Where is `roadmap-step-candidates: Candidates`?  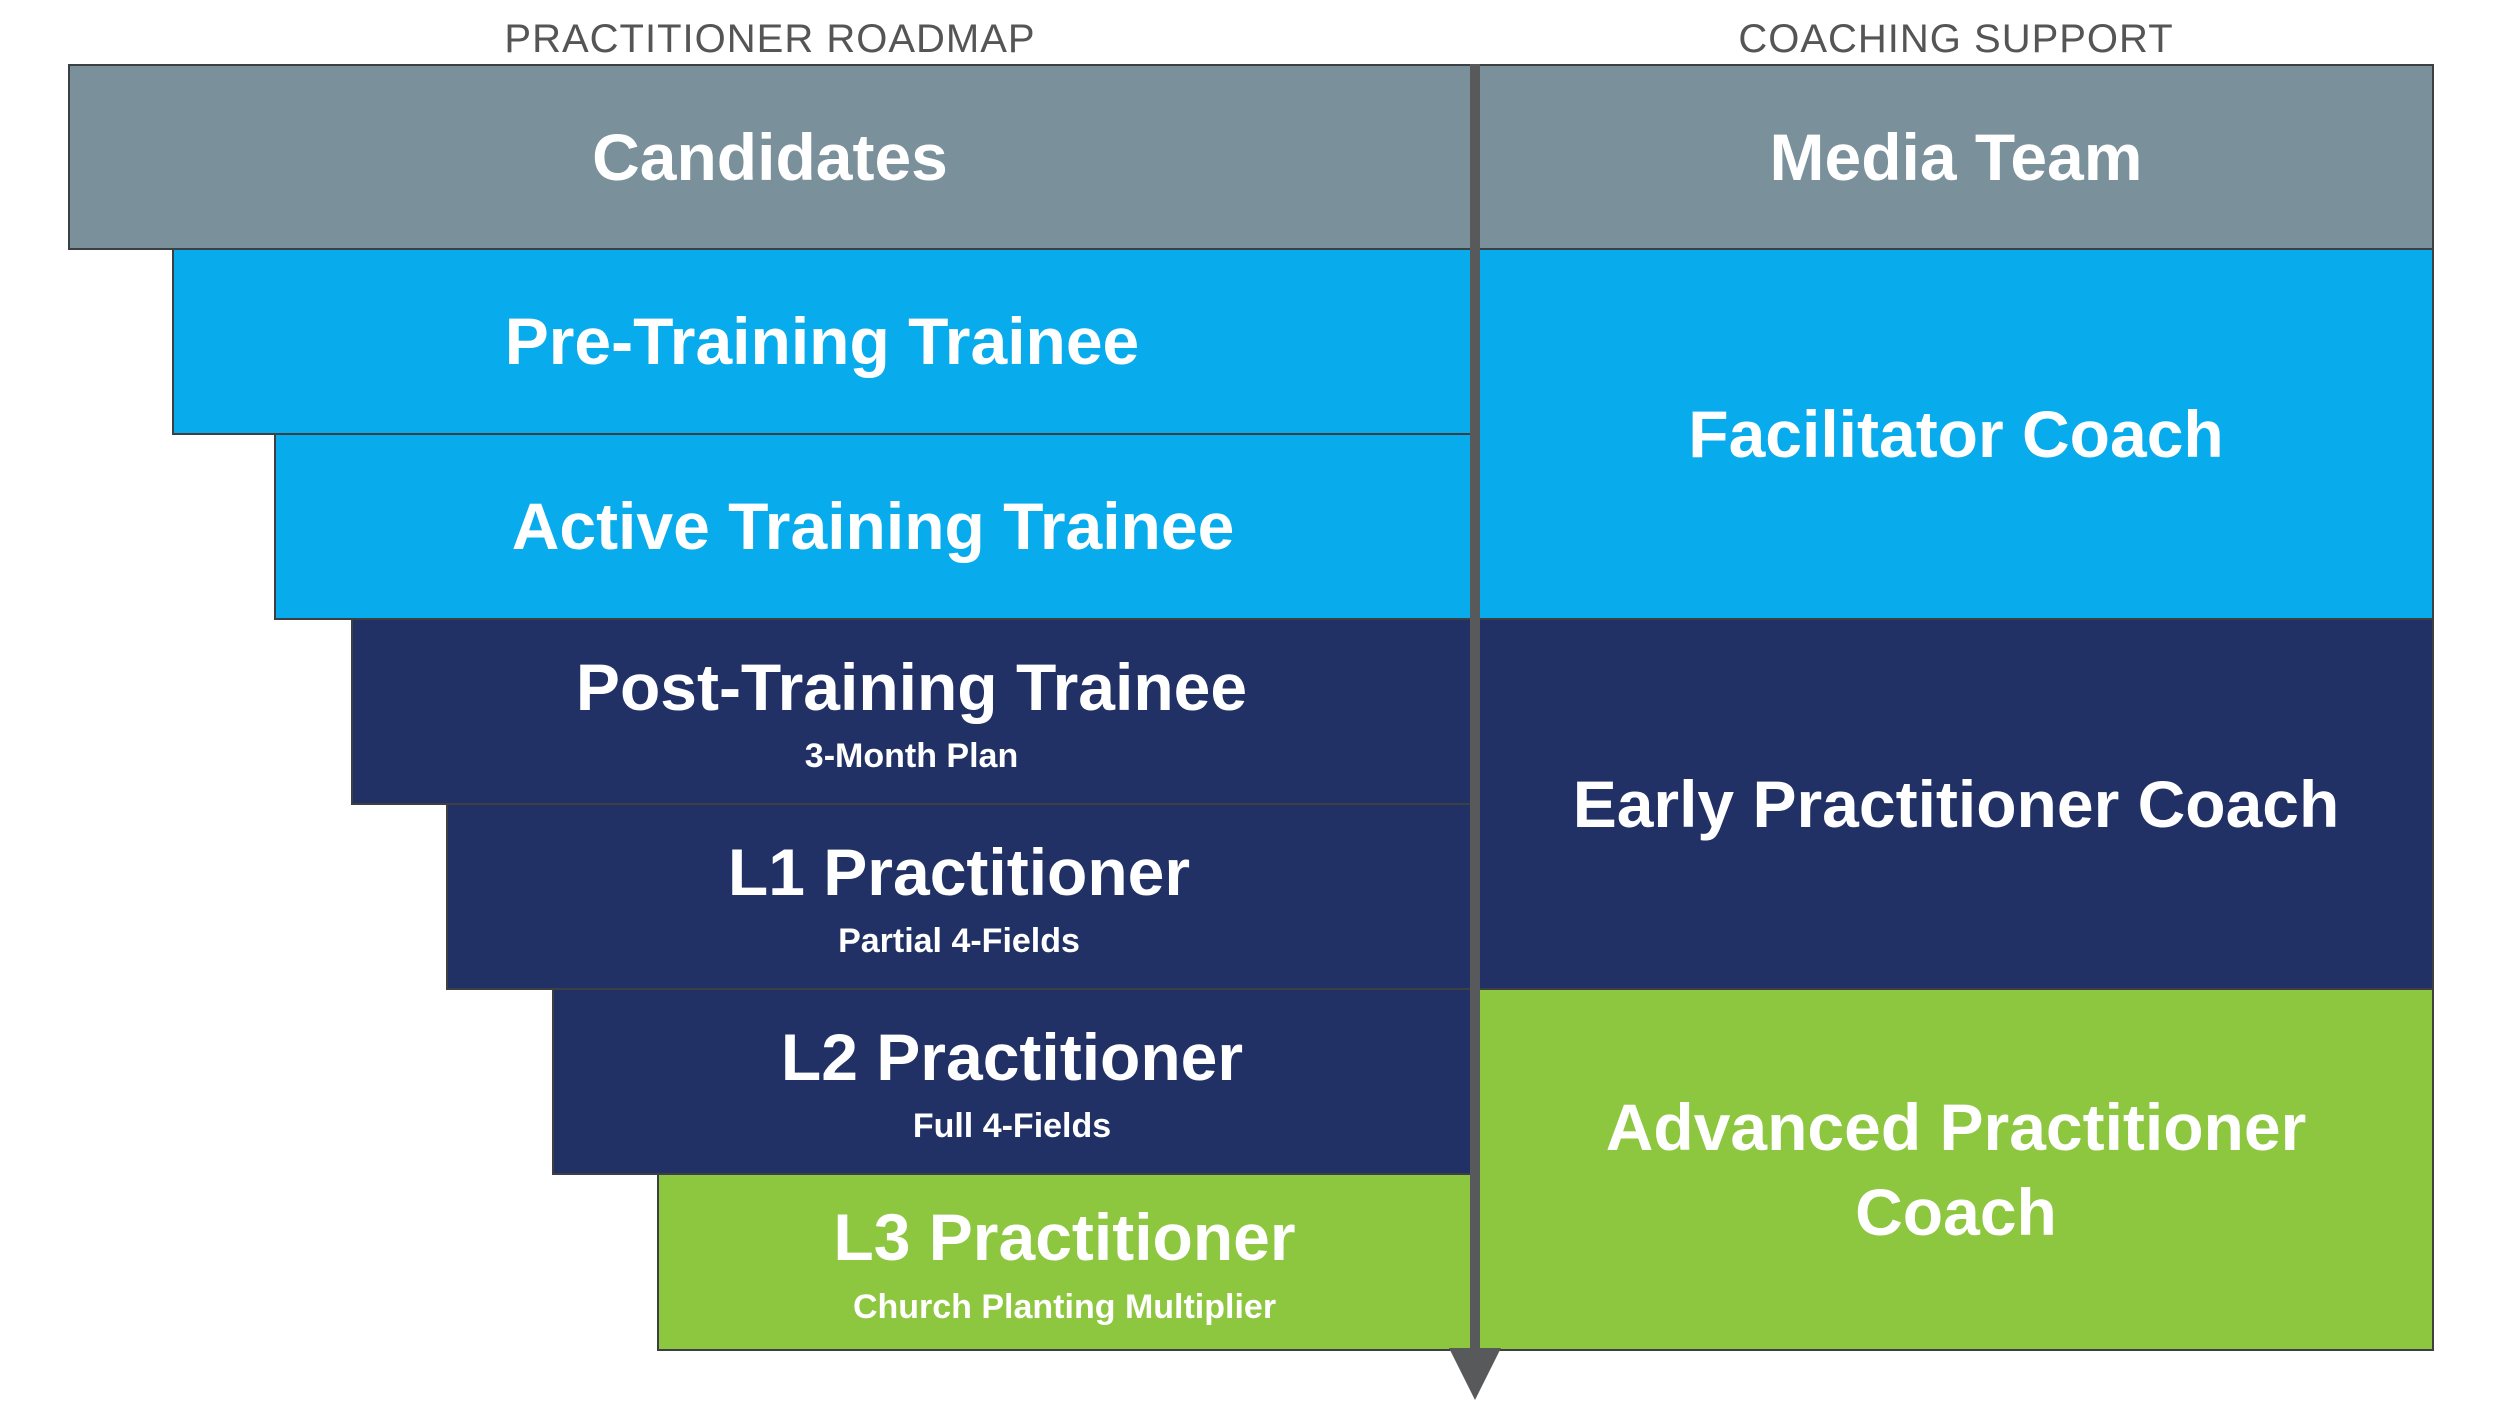
roadmap-step-candidates: Candidates is located at coordinates (770, 157).